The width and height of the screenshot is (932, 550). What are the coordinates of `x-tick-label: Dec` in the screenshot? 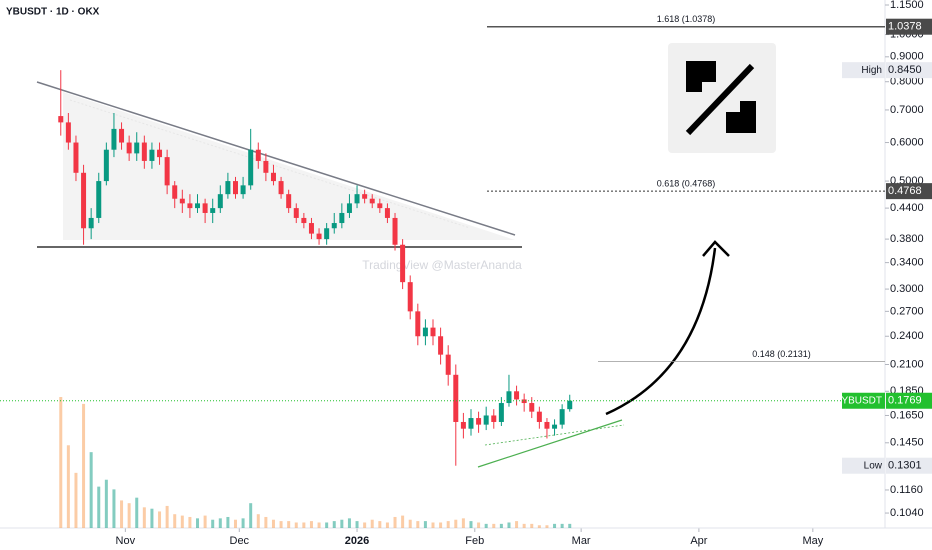 It's located at (240, 541).